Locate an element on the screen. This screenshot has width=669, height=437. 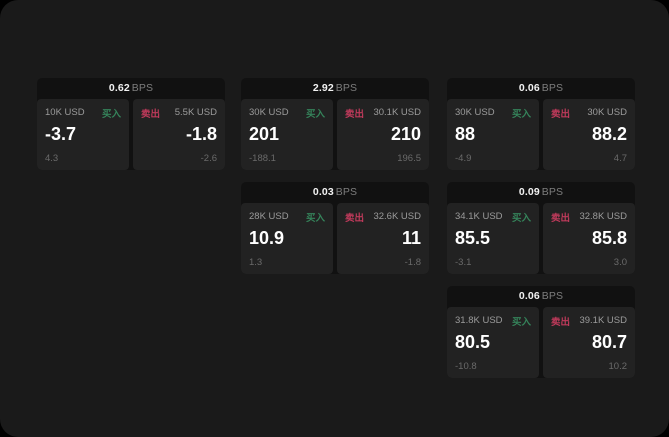
sell-size-label: 30.1K USD is located at coordinates (397, 112).